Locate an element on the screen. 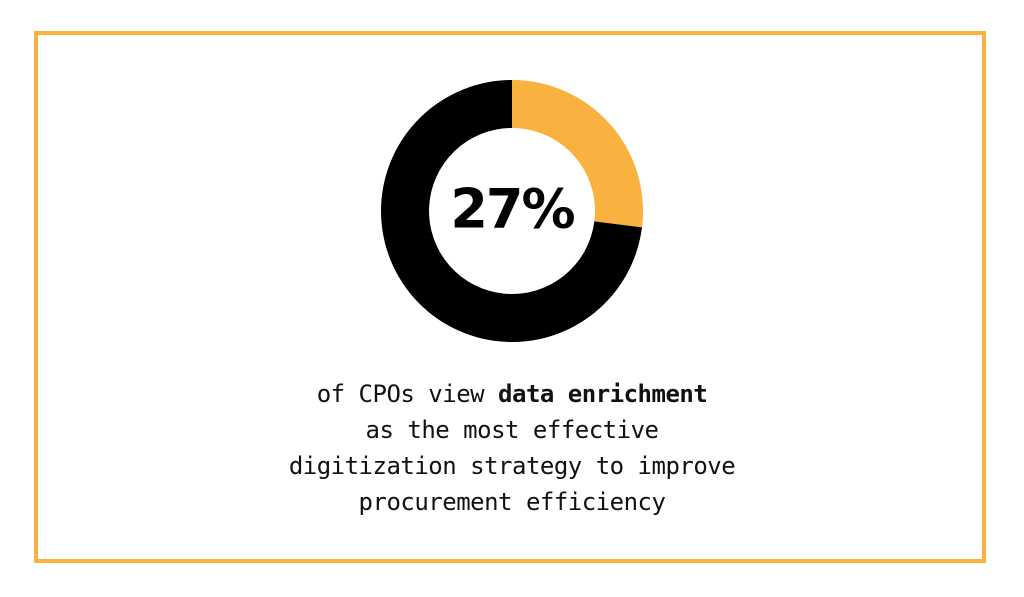  donut-slices is located at coordinates (512, 211).